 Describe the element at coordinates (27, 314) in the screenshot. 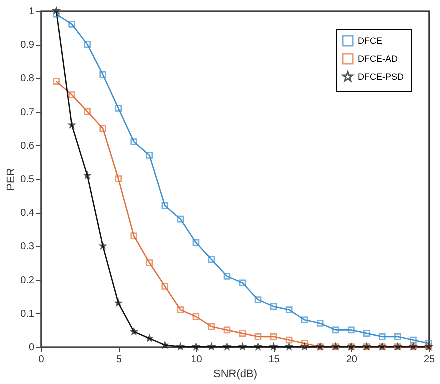

I see `y-tick-label: 0.1` at that location.